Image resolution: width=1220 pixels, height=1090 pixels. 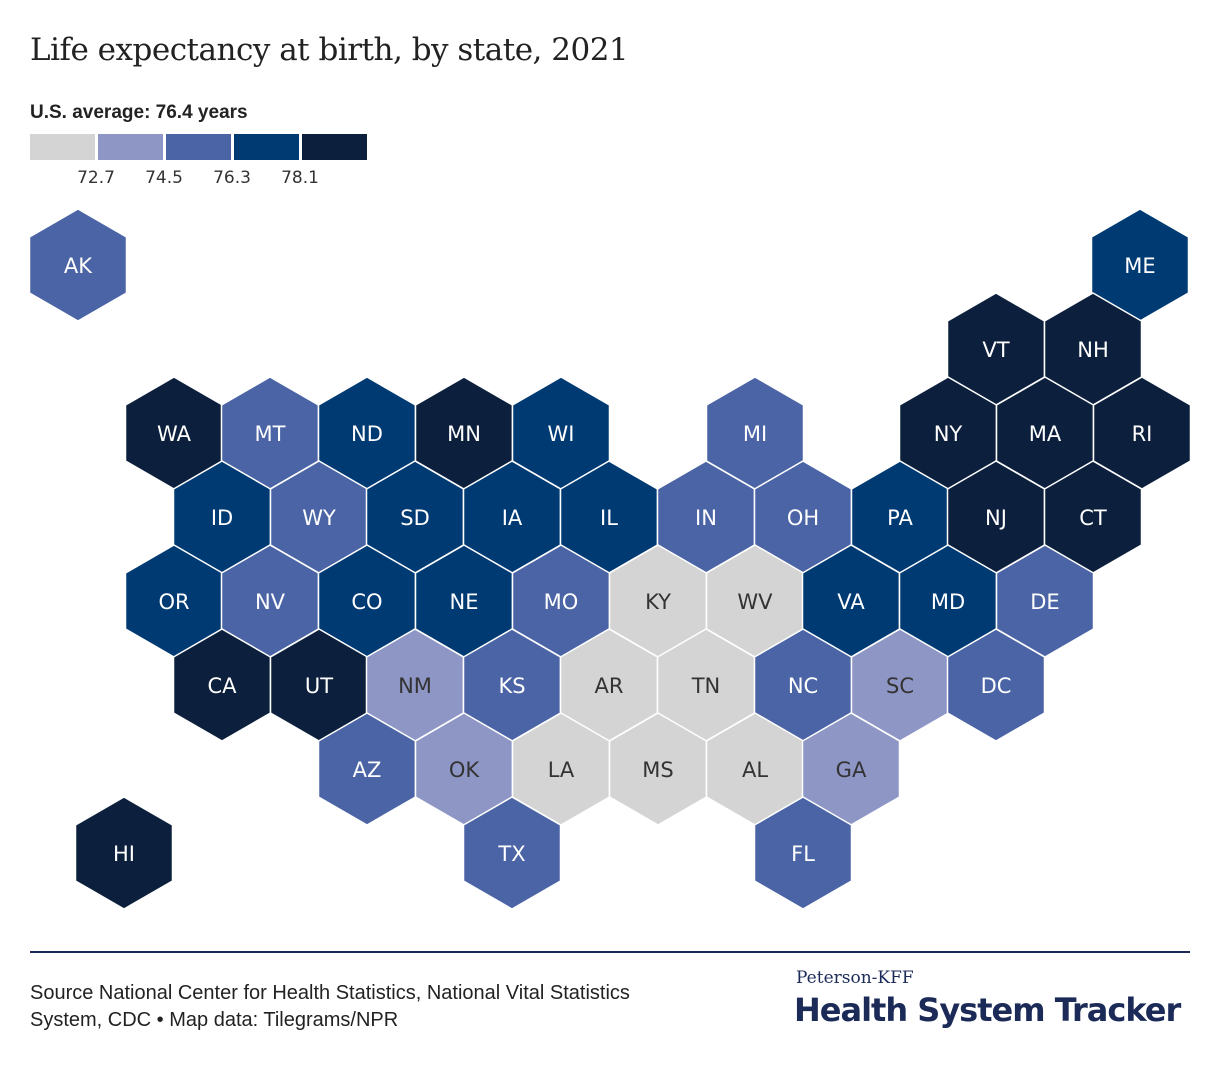 I want to click on state-hex-hi, so click(x=124, y=853).